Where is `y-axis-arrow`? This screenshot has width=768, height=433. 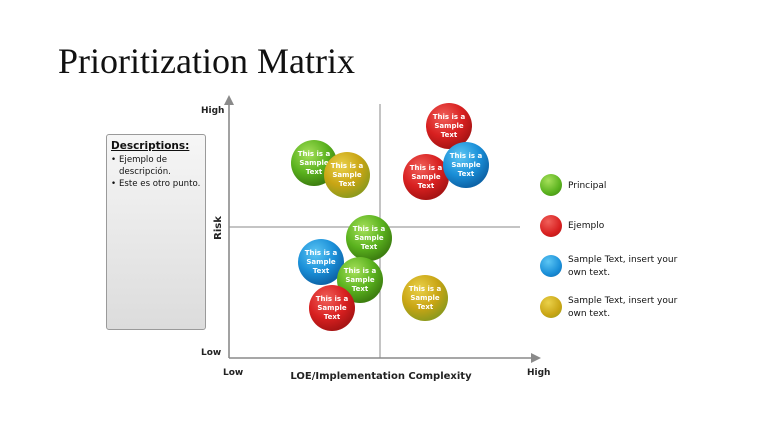
y-axis-arrow is located at coordinates (229, 100).